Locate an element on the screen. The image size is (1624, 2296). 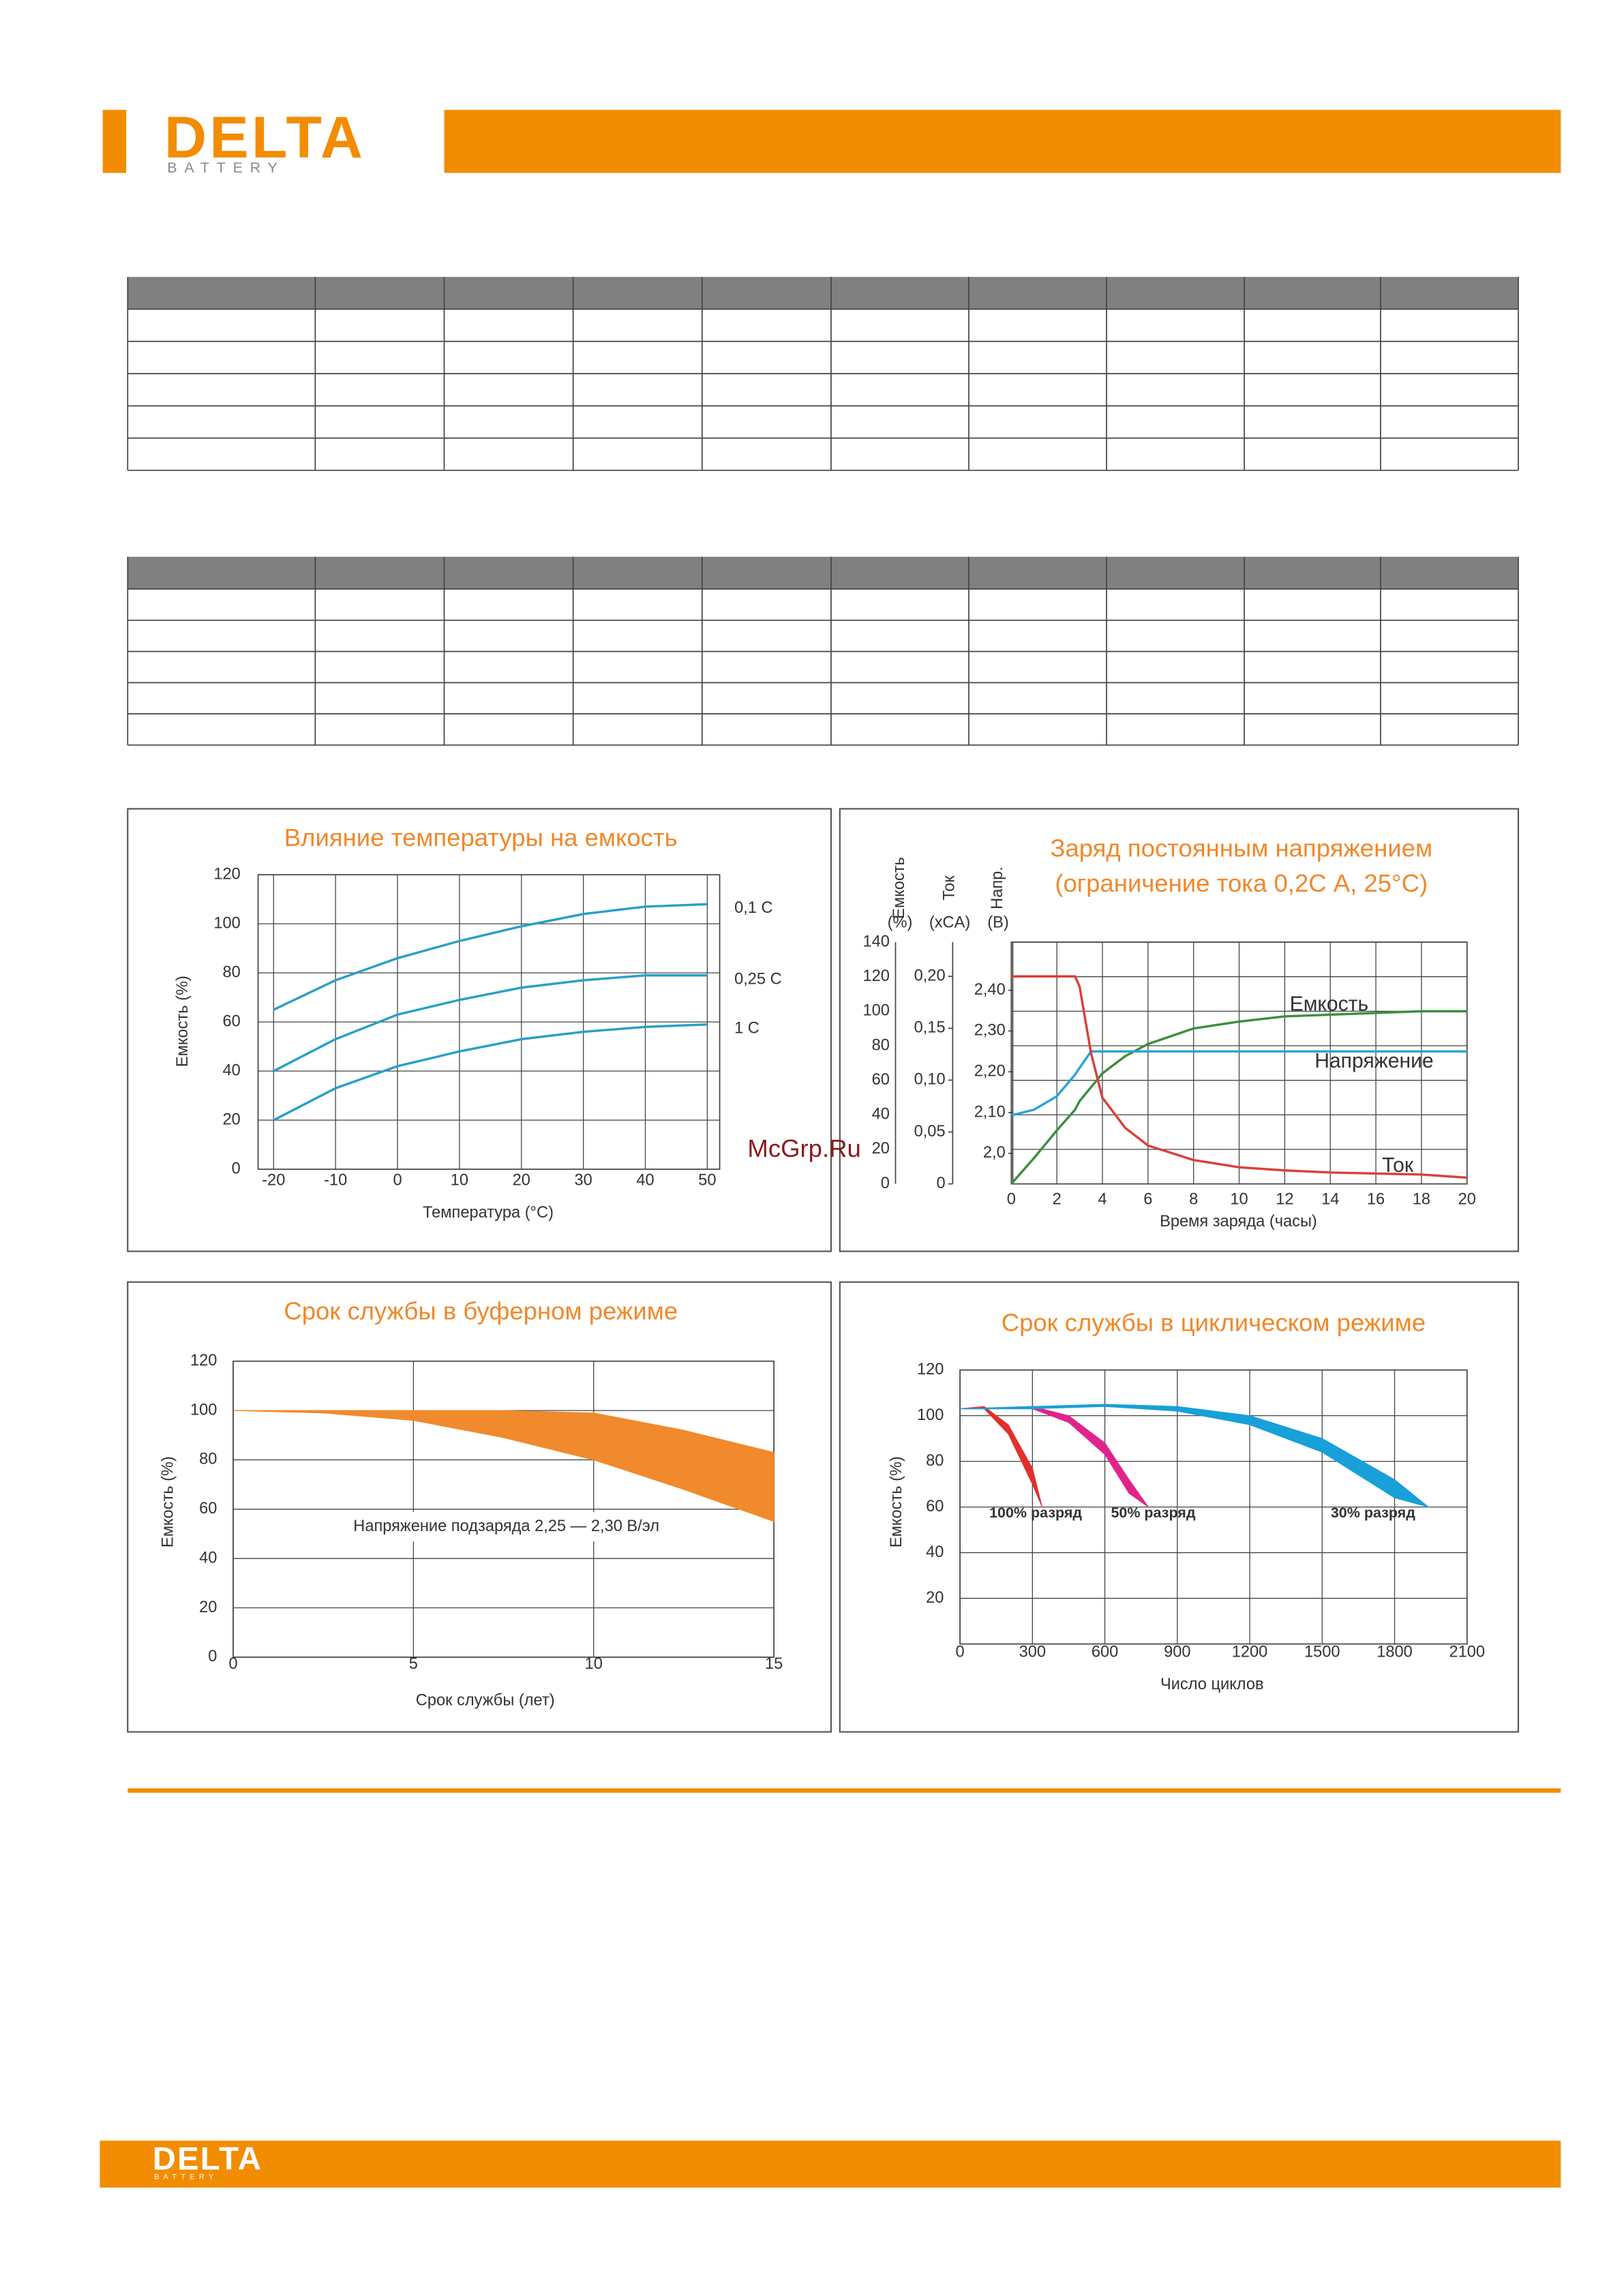
series-label: Напряжение is located at coordinates (1373, 1061).